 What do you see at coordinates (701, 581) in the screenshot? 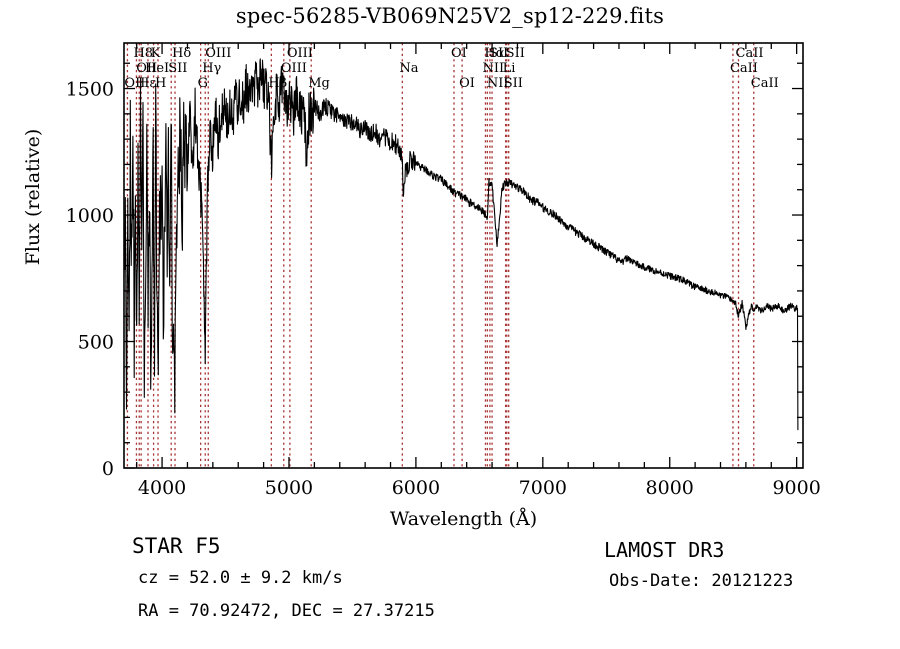
I see `observation-date: Obs-Date: 20121223` at bounding box center [701, 581].